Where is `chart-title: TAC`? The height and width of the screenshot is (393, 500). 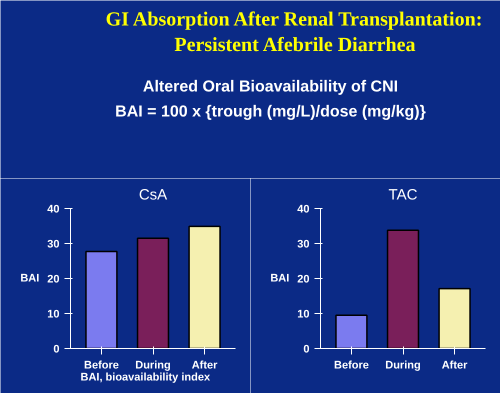 chart-title: TAC is located at coordinates (403, 195).